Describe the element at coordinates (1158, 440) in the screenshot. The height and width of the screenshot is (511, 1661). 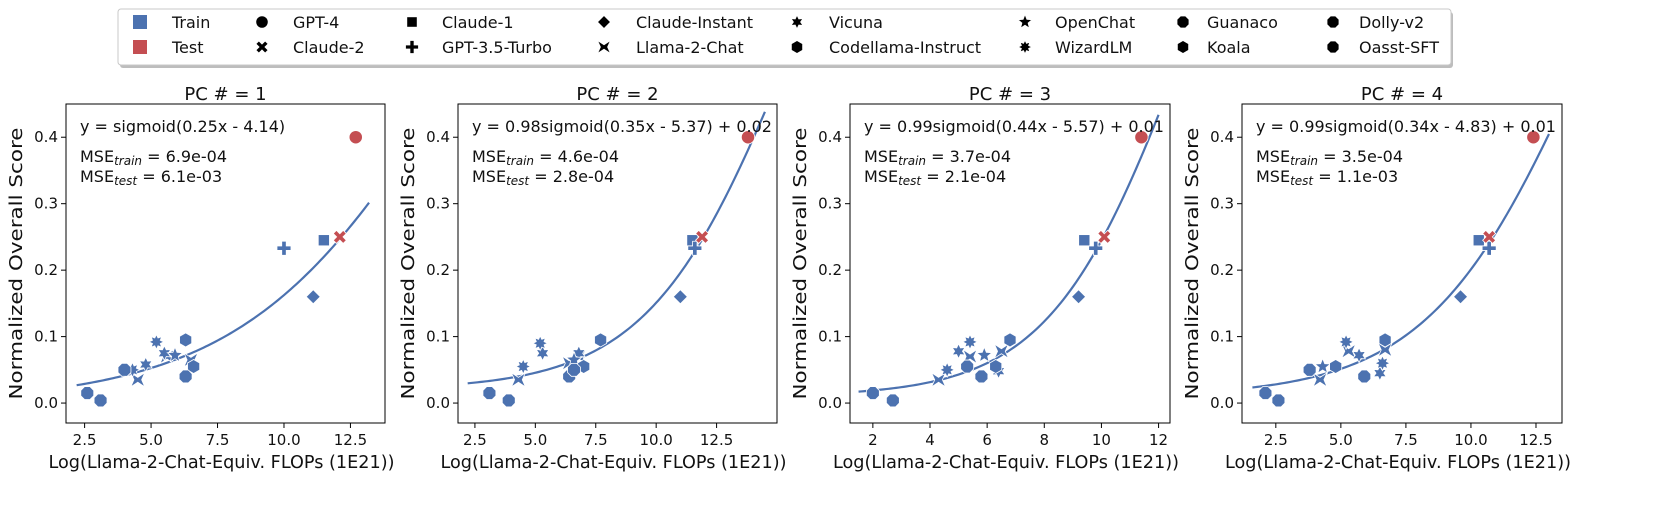
I see `x-tick-label: 12` at that location.